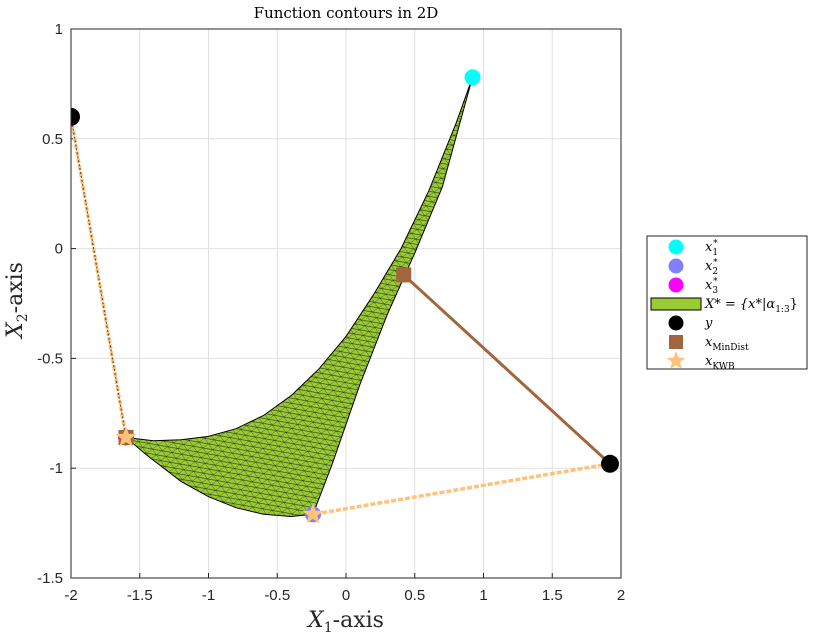 This screenshot has width=816, height=636. Describe the element at coordinates (140, 595) in the screenshot. I see `x-tick-label: -1.5` at that location.